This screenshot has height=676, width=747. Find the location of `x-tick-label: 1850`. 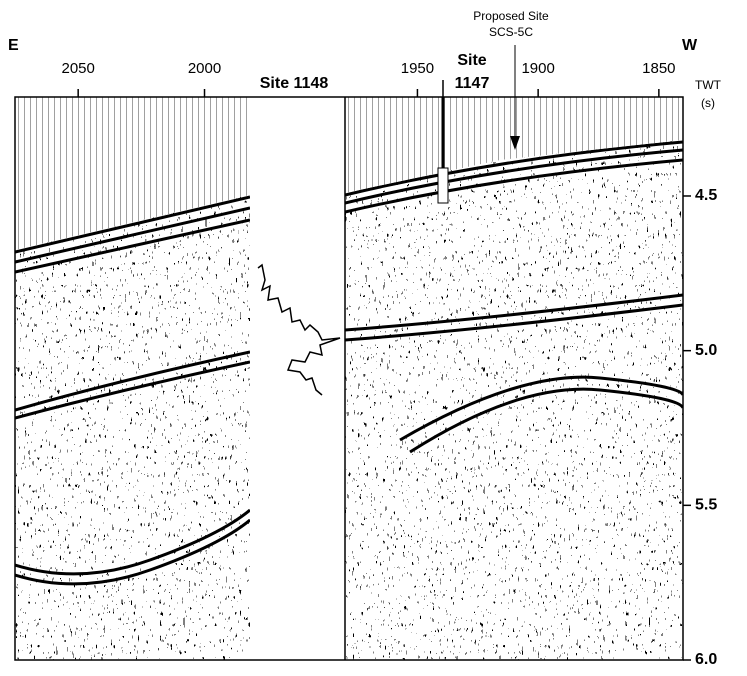

x-tick-label: 1850 is located at coordinates (658, 68).